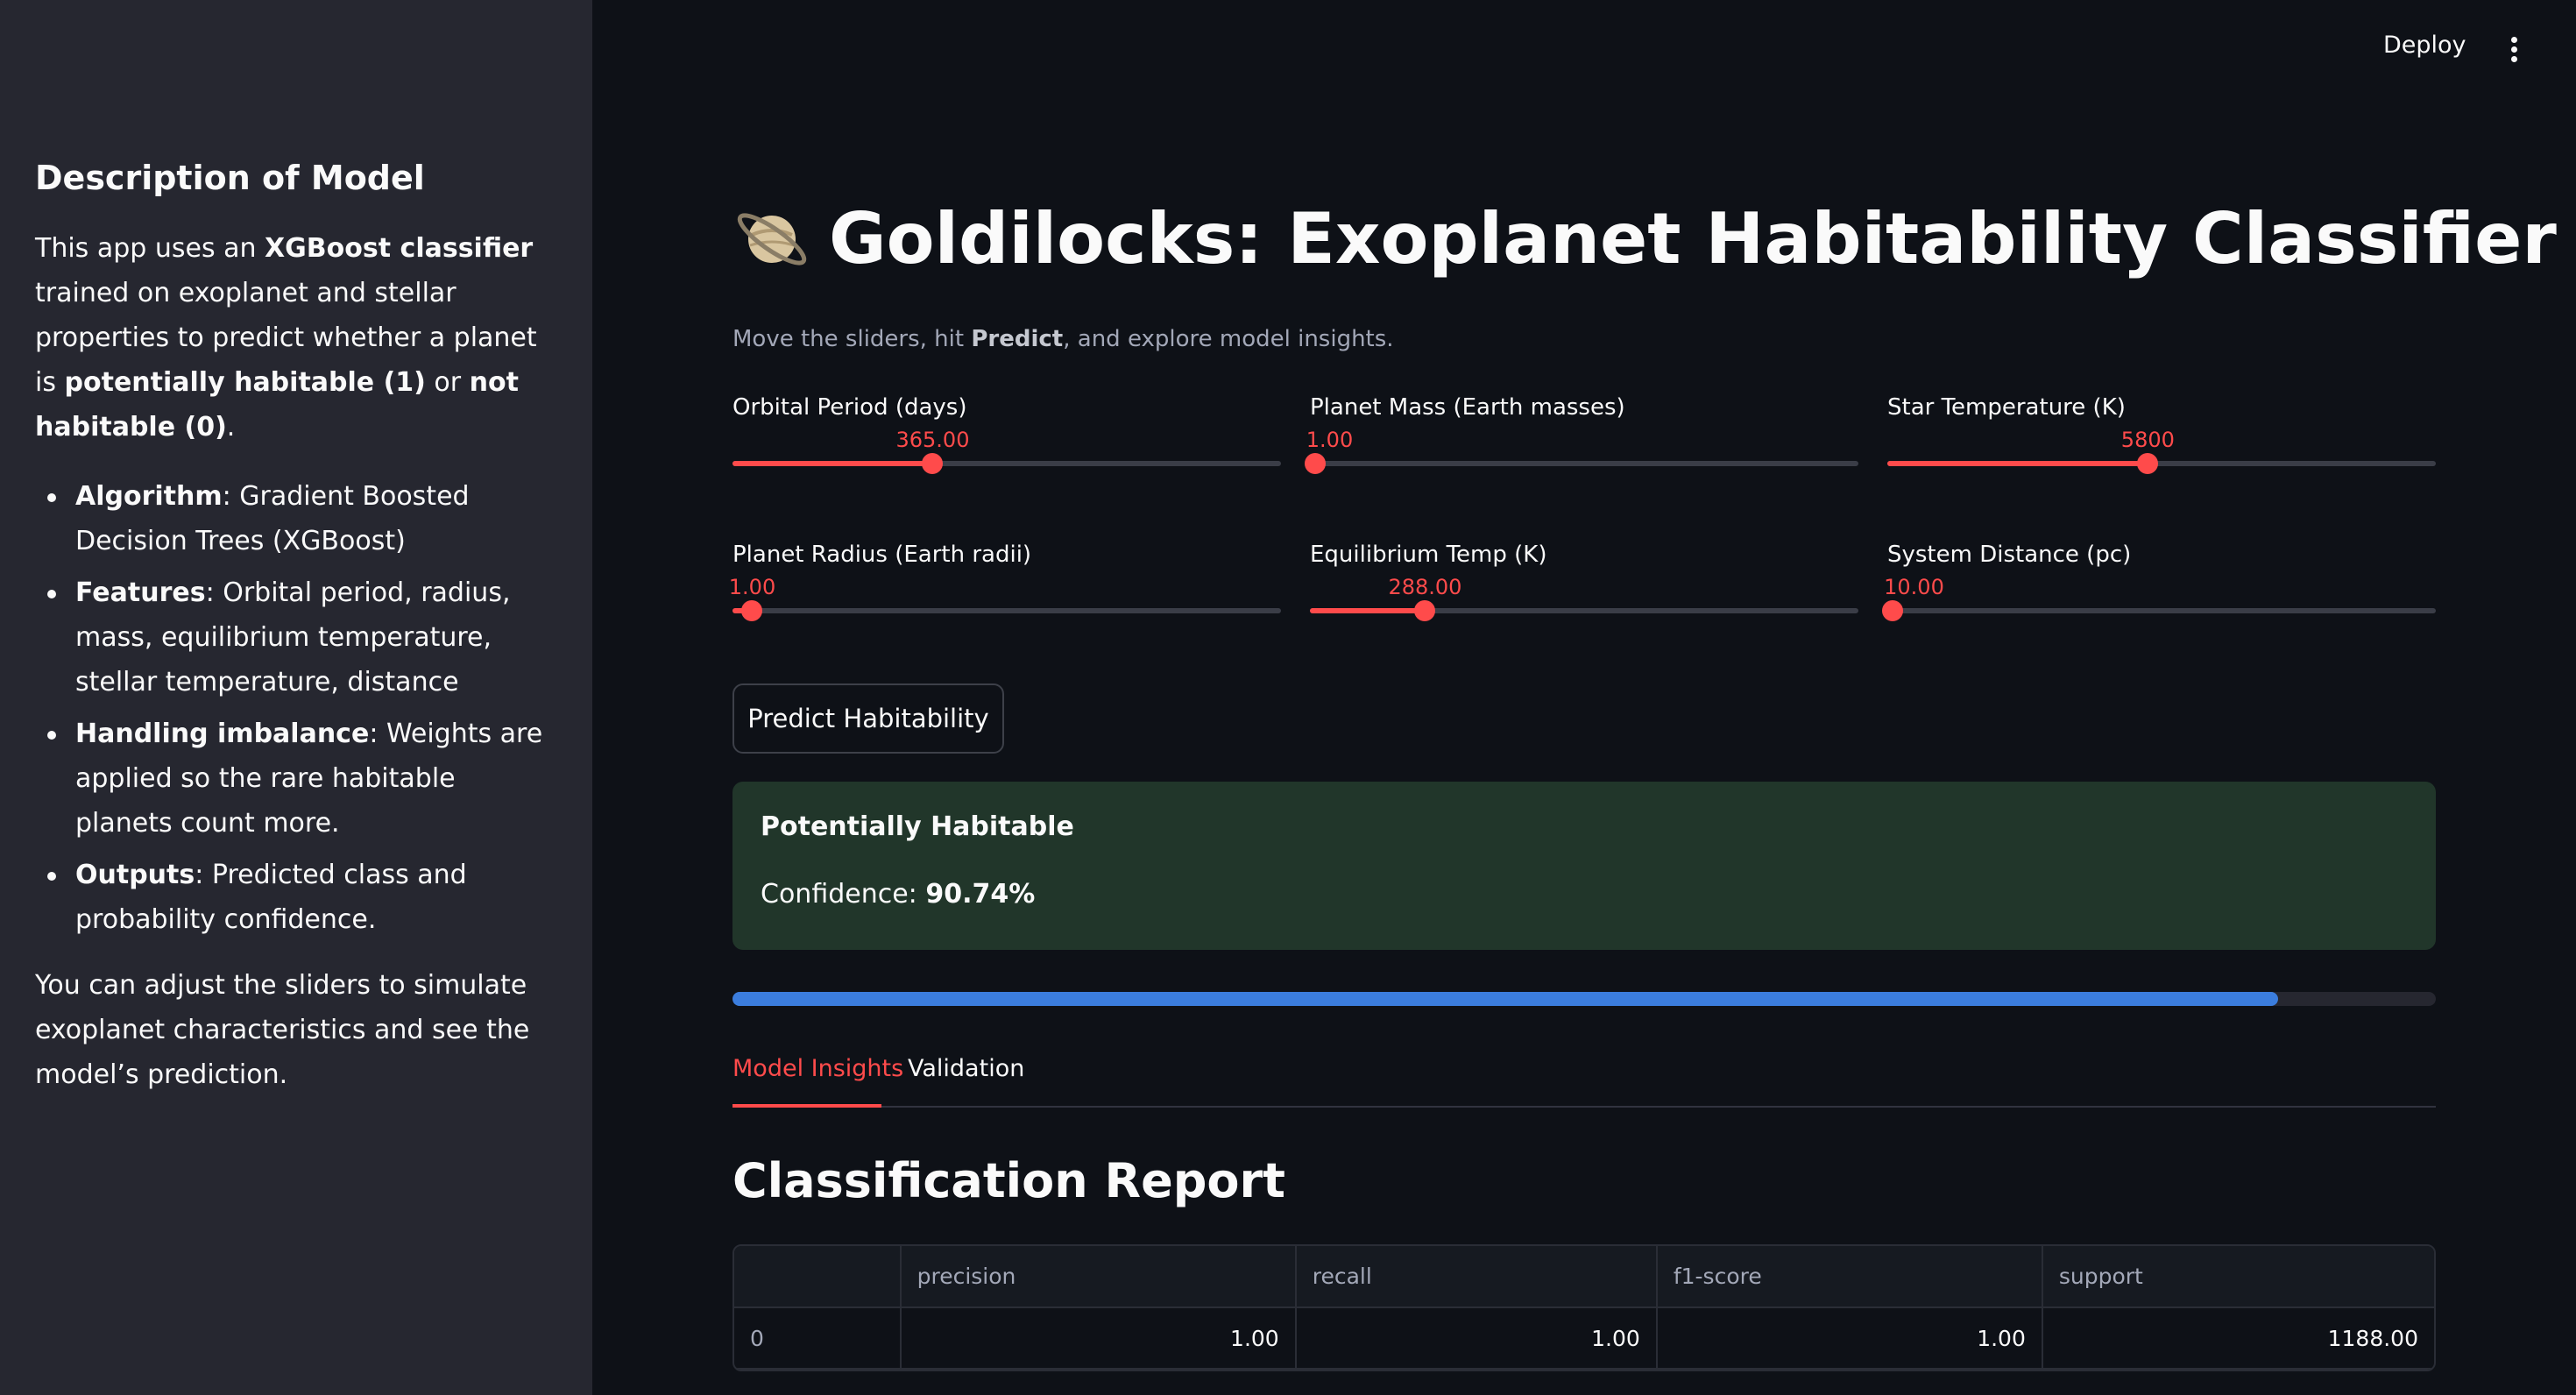 The width and height of the screenshot is (2576, 1395). What do you see at coordinates (1584, 590) in the screenshot?
I see `equilibrium-temp-slider: Equilibrium Temp (K) 288.00` at bounding box center [1584, 590].